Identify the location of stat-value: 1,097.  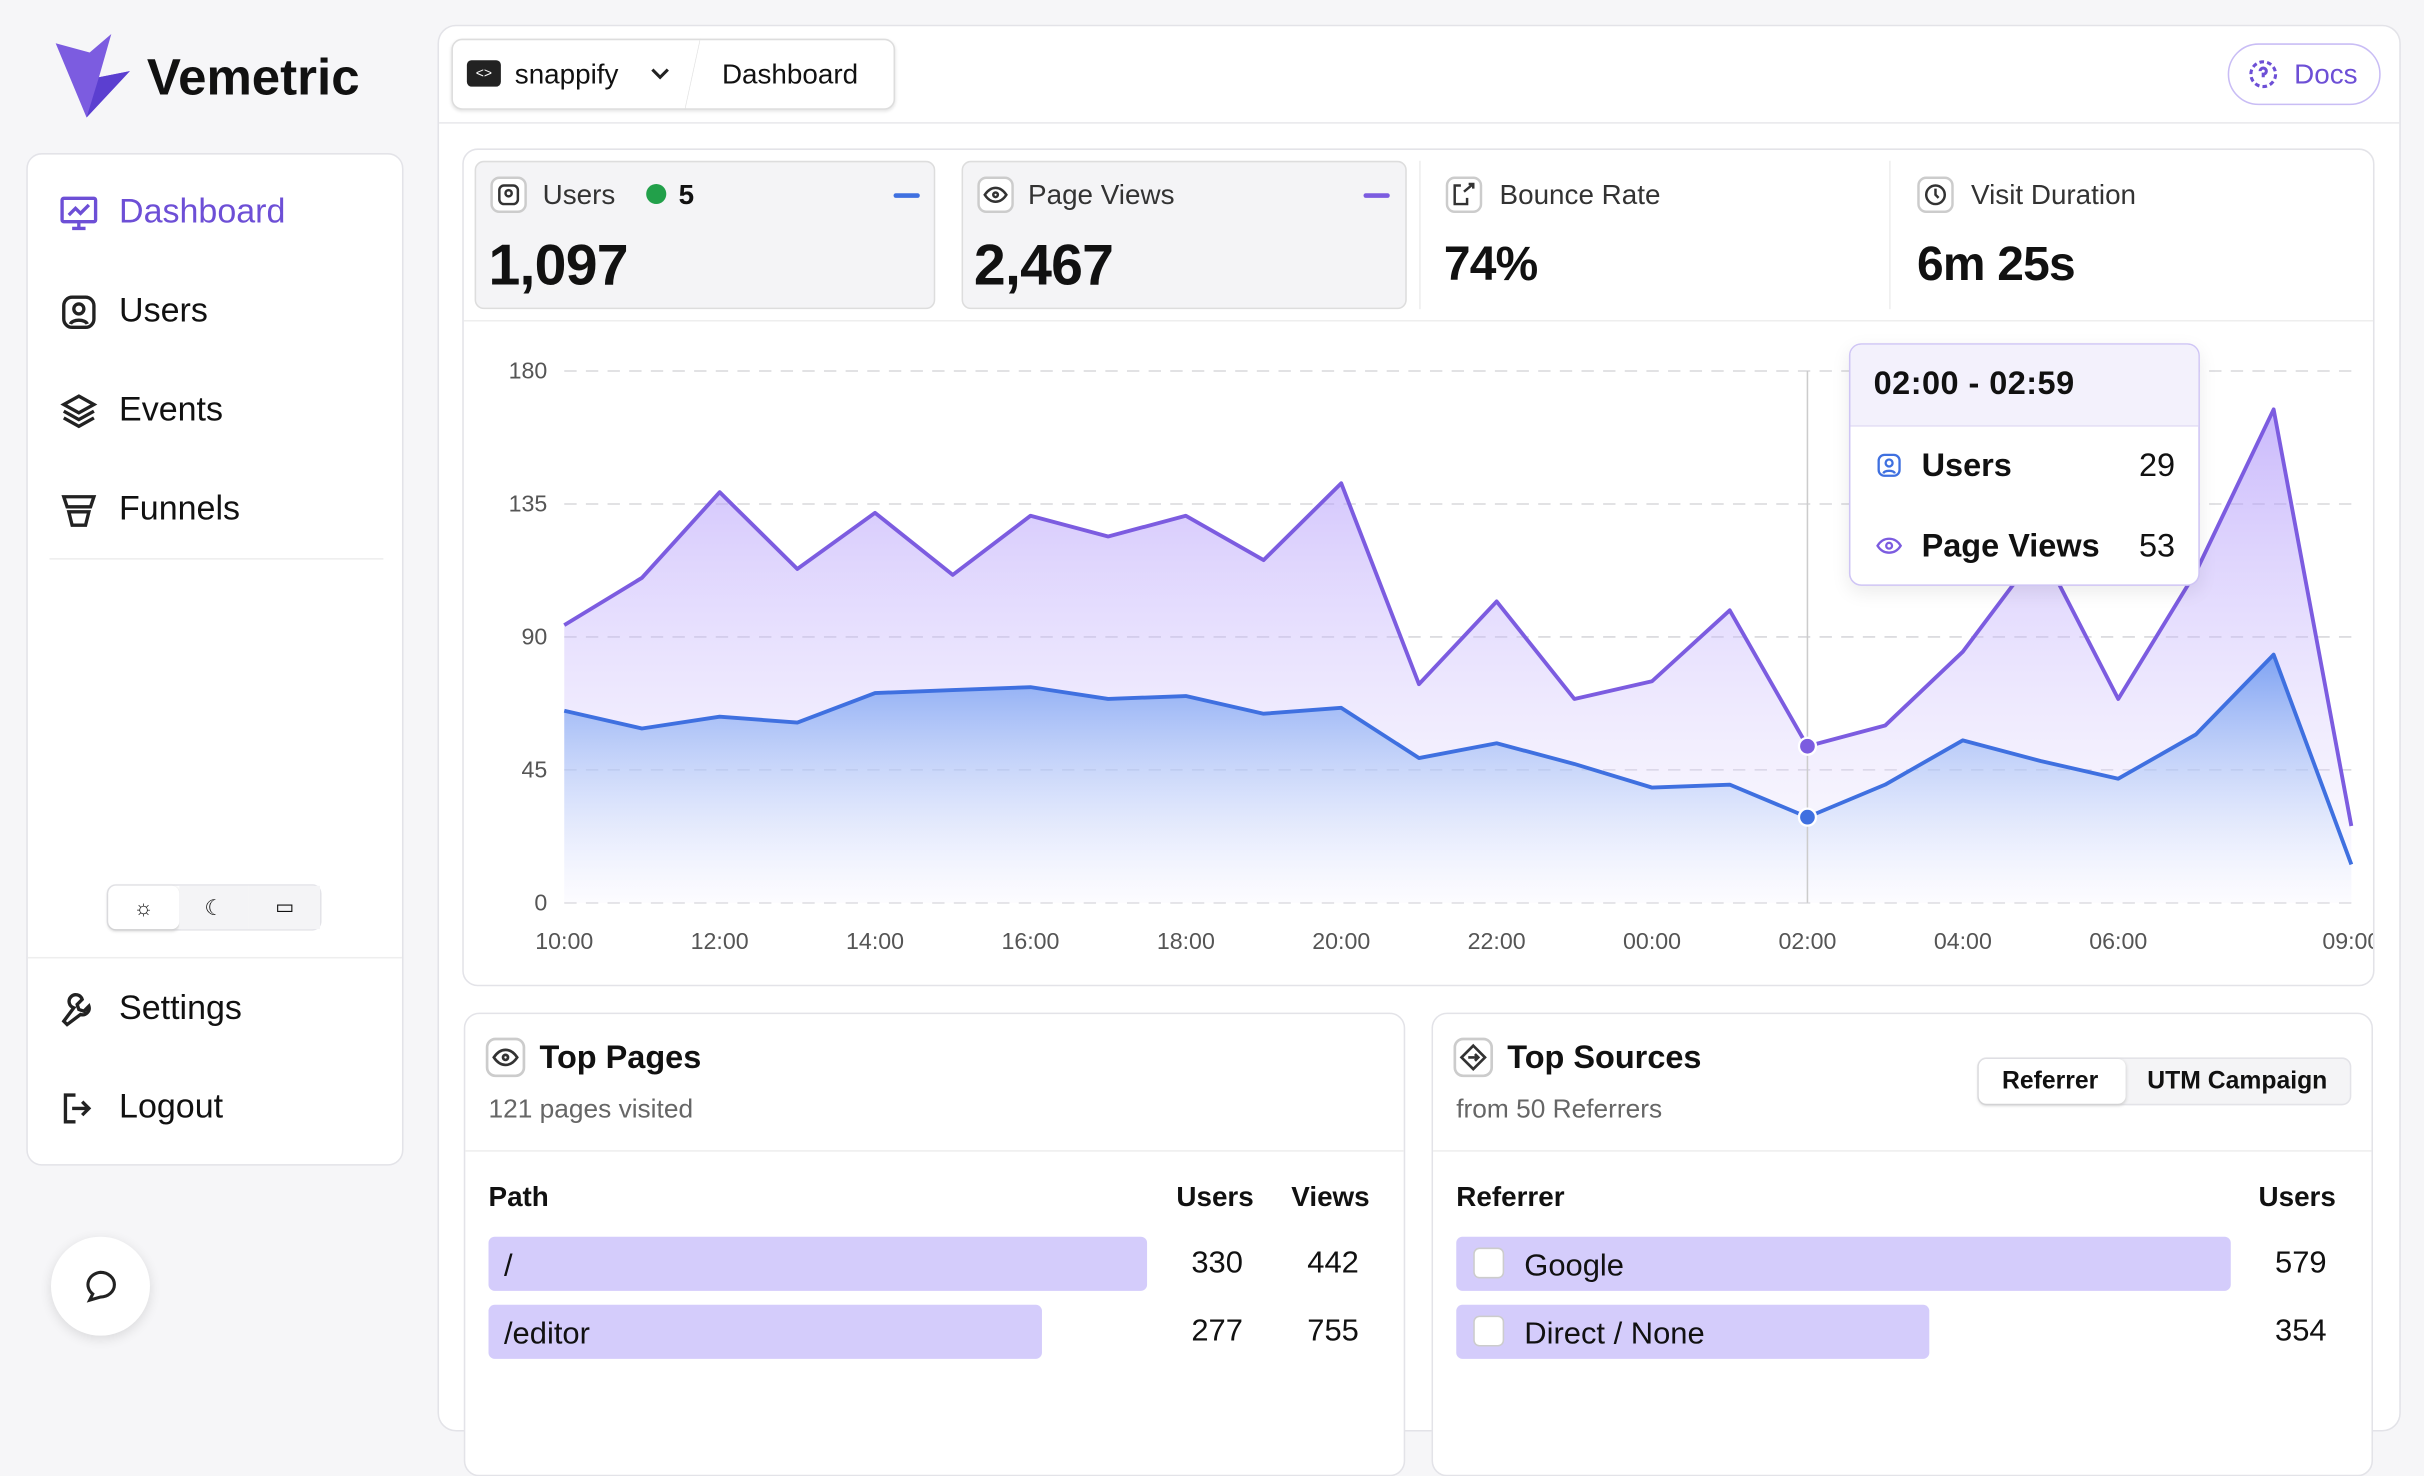
(558, 265).